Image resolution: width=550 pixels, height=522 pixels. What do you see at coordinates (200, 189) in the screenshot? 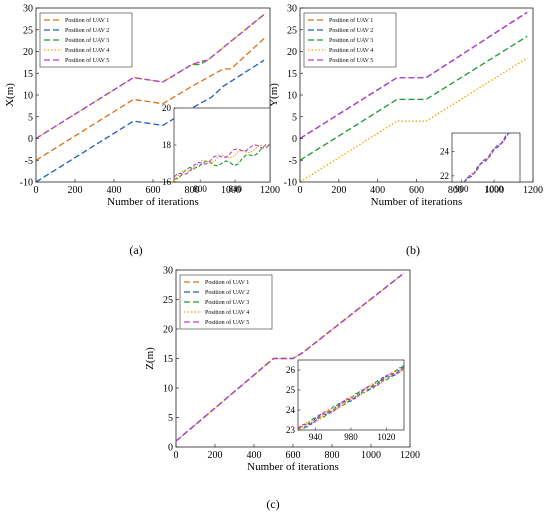
I see `inset-x-tick-label: 800` at bounding box center [200, 189].